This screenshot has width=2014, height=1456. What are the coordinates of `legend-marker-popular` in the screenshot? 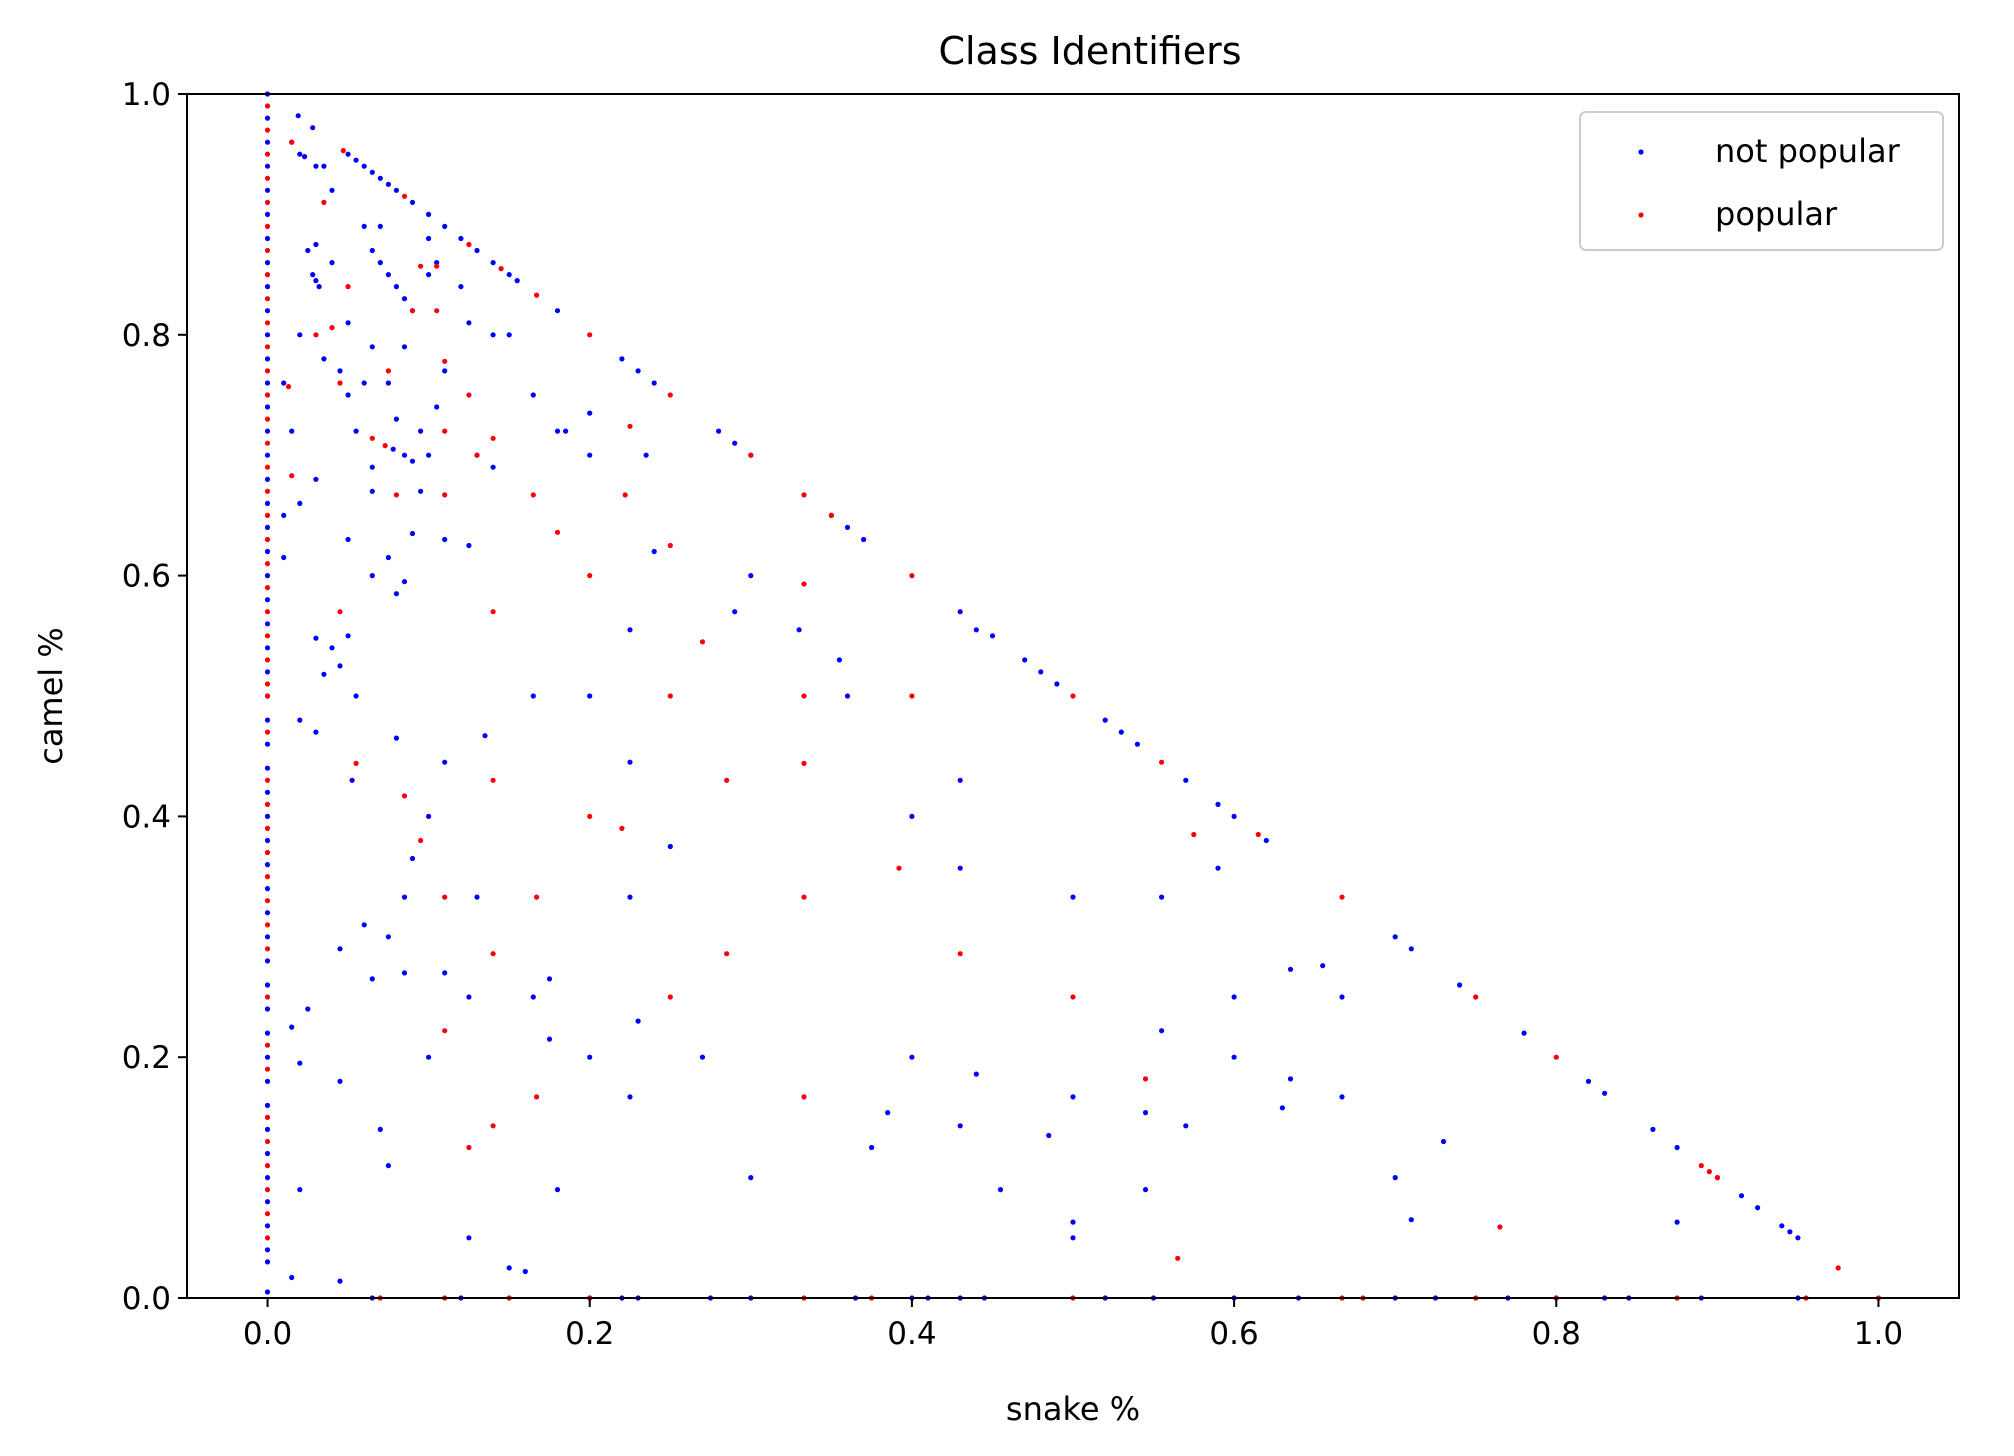 It's located at (1641, 215).